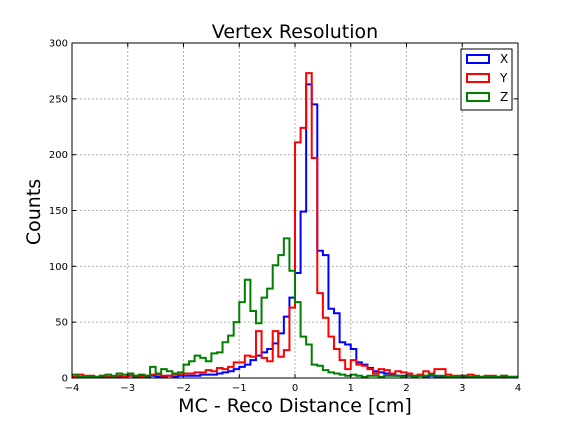 This screenshot has height=432, width=576. I want to click on legend-label-y: Y, so click(503, 78).